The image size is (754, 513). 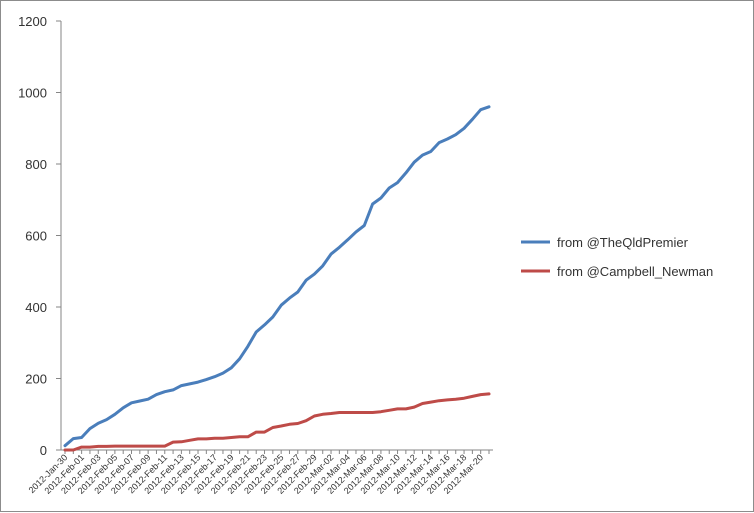 I want to click on legend: from @TheQldPremier from @Campbell_Newman, so click(x=617, y=257).